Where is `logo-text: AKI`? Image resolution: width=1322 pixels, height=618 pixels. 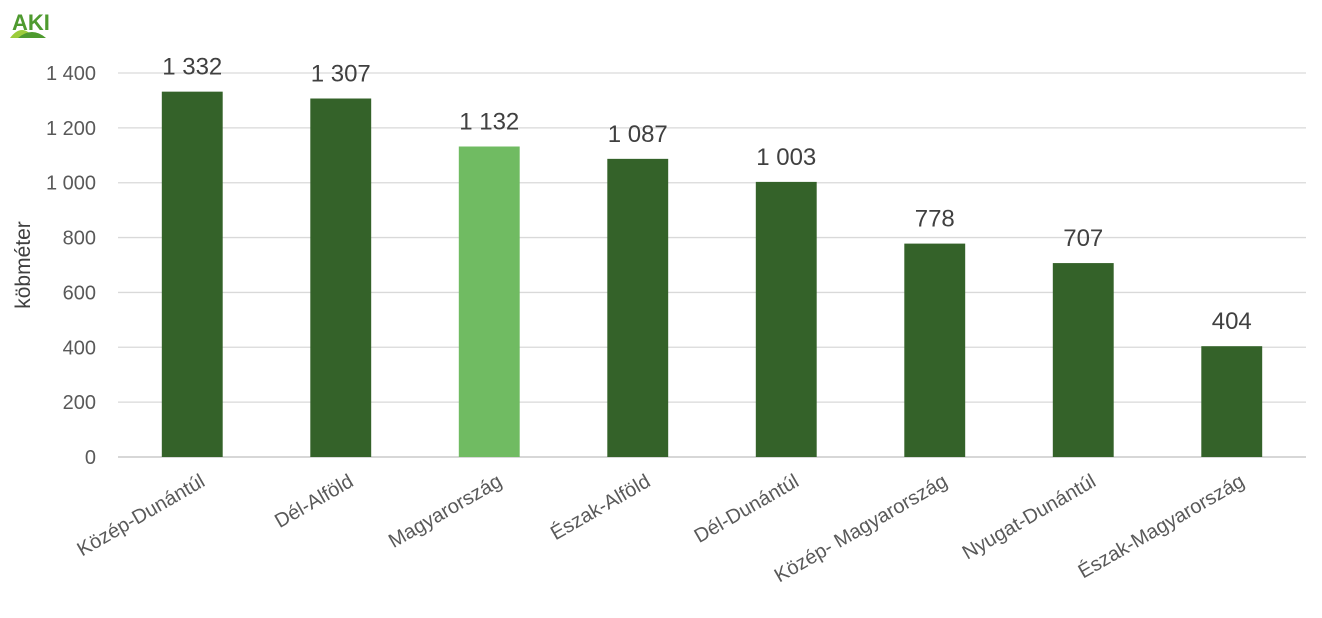 logo-text: AKI is located at coordinates (31, 22).